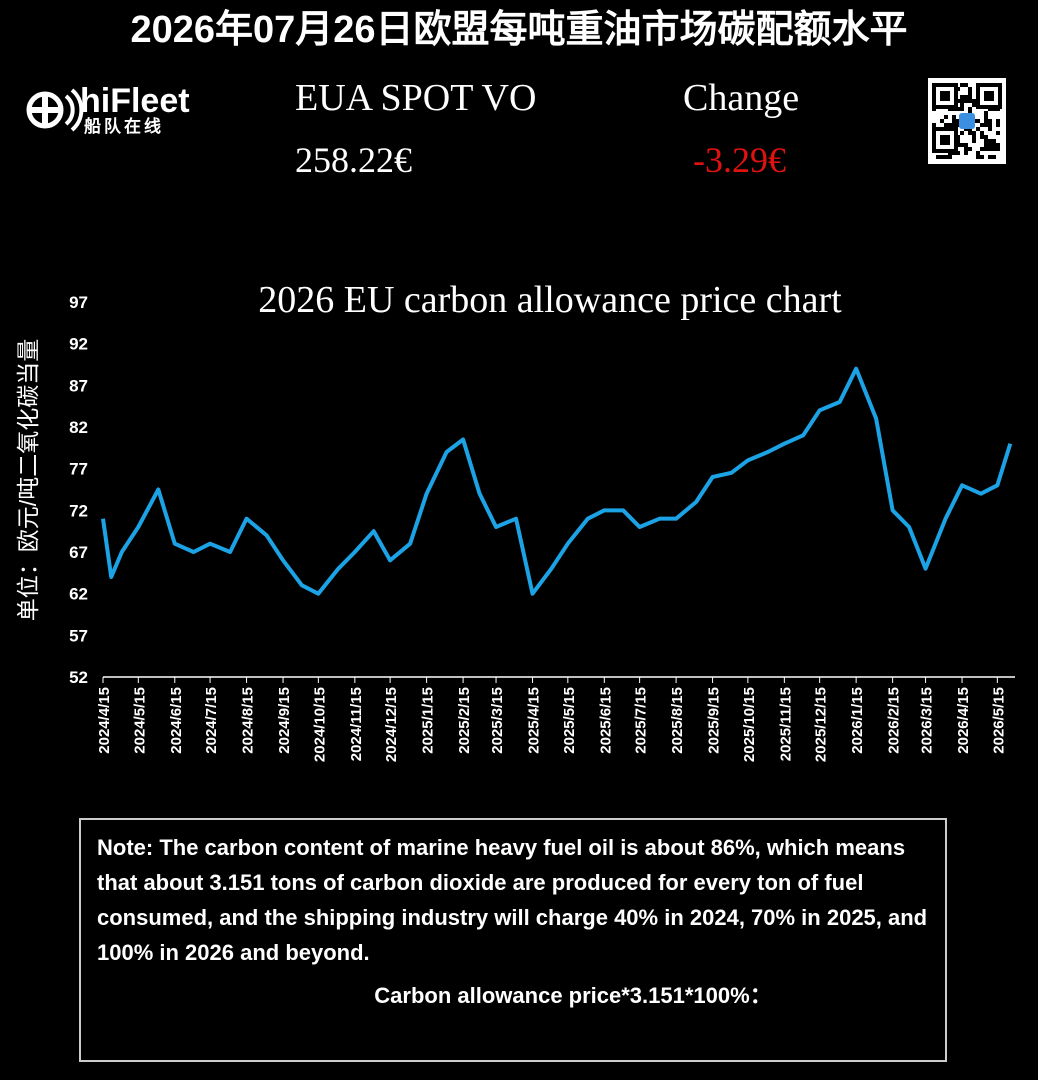 Image resolution: width=1038 pixels, height=1080 pixels. I want to click on x-tick-label: 2026/1/15, so click(857, 720).